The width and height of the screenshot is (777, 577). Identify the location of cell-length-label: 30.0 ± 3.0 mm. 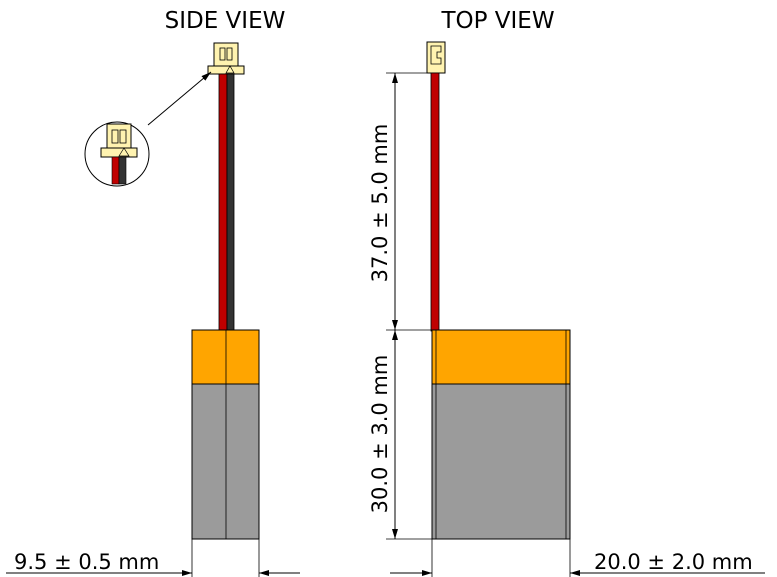
(380, 434).